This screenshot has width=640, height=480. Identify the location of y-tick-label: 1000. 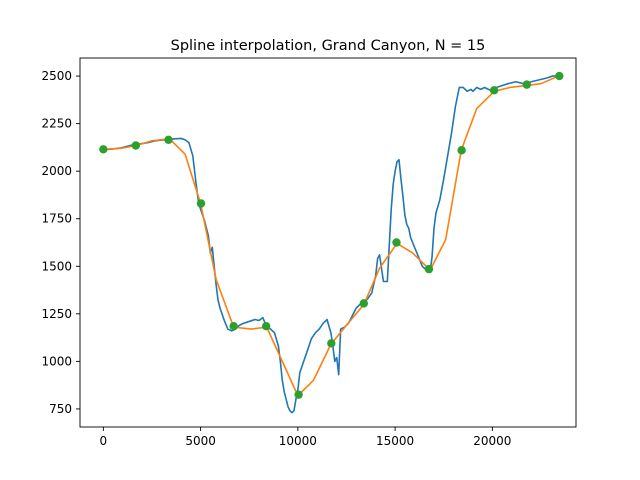
(56, 361).